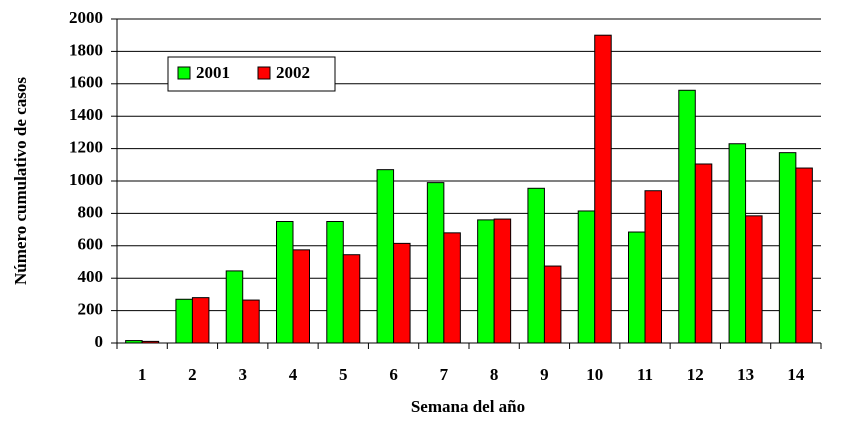 The height and width of the screenshot is (423, 843). I want to click on y-tick-label: 0, so click(99, 341).